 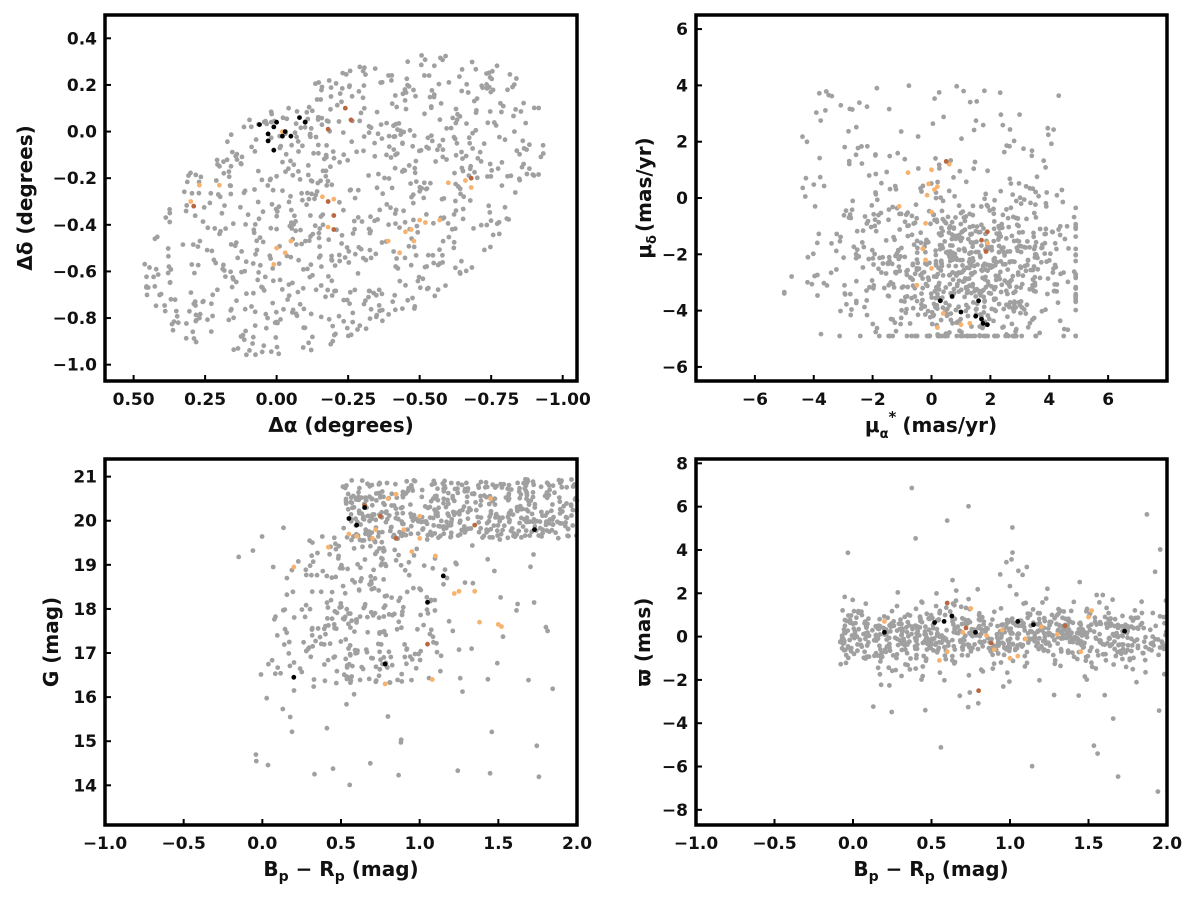 I want to click on y-tick-label: −0.2, so click(x=75, y=179).